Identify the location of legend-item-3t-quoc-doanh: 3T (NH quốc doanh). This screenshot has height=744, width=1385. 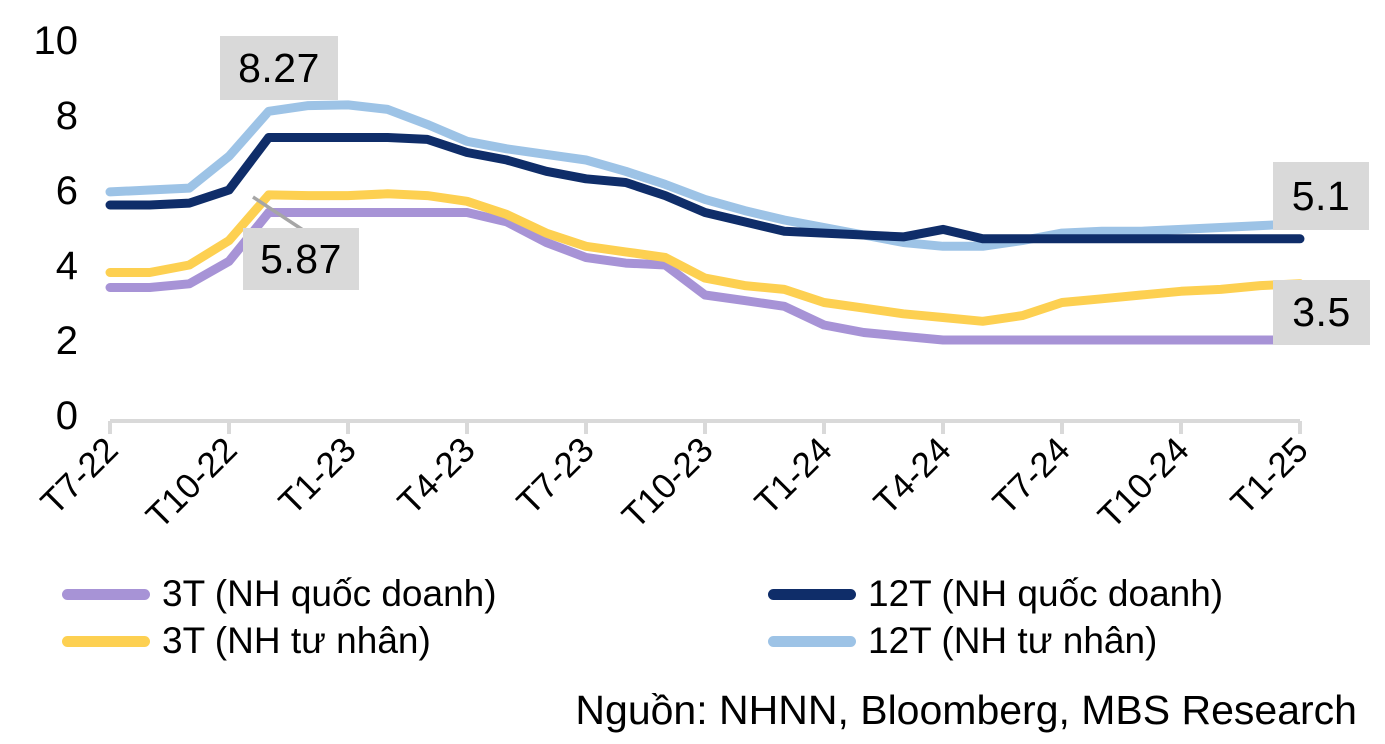
(415, 594).